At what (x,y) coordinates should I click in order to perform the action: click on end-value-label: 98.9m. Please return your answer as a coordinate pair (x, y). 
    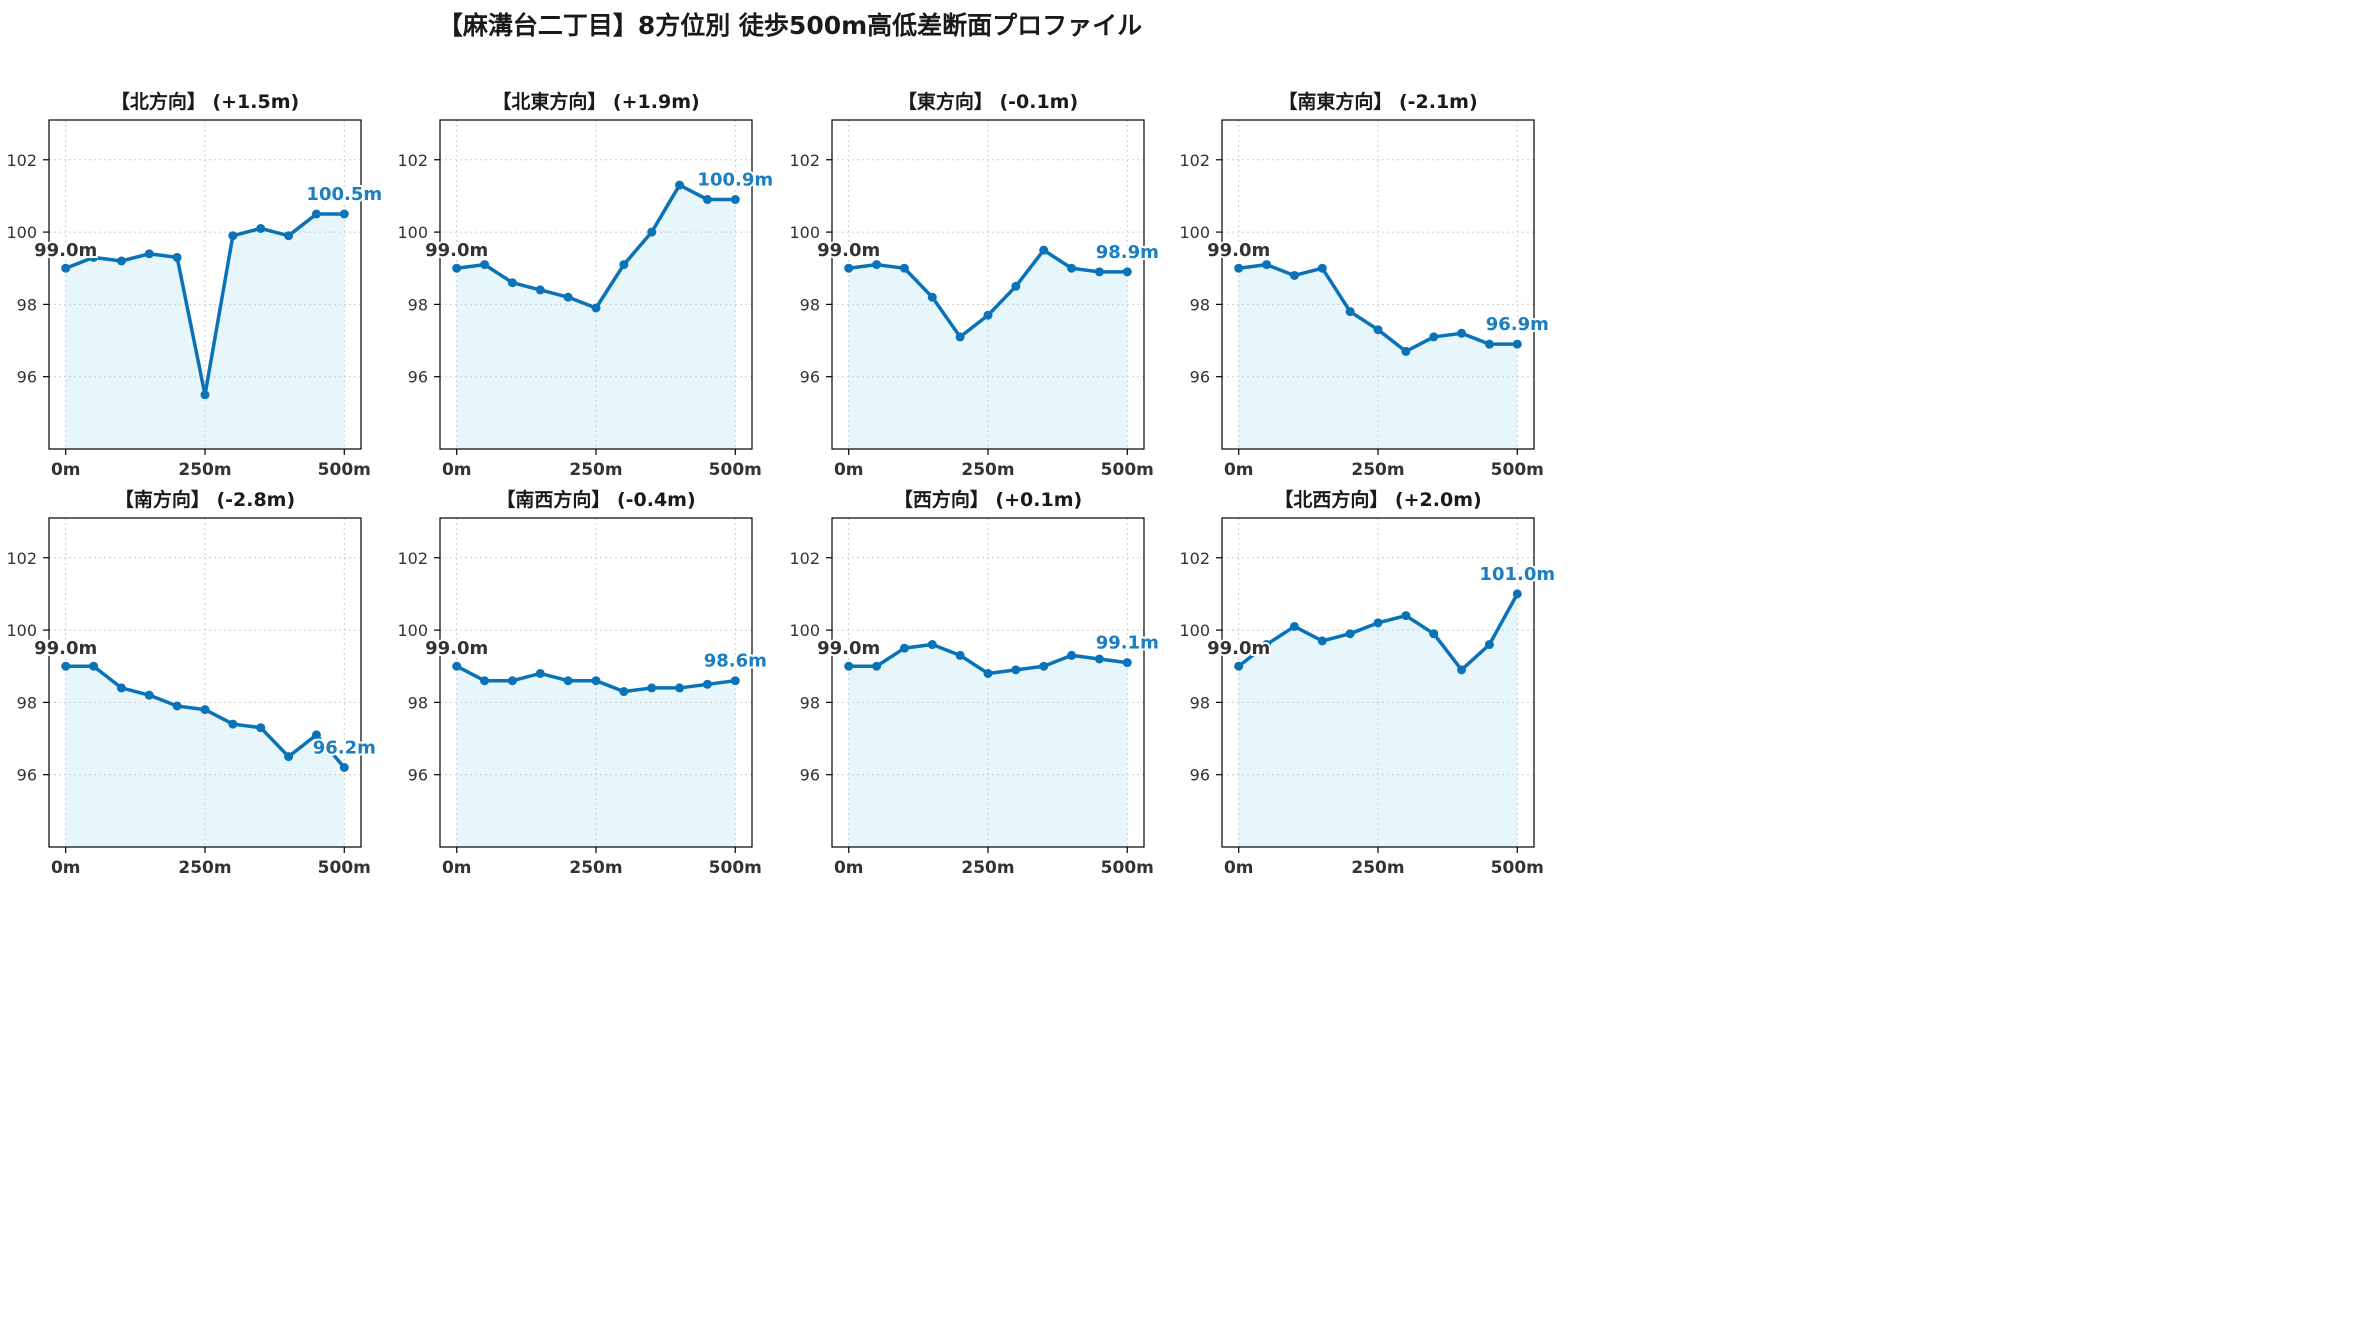
    Looking at the image, I should click on (1127, 252).